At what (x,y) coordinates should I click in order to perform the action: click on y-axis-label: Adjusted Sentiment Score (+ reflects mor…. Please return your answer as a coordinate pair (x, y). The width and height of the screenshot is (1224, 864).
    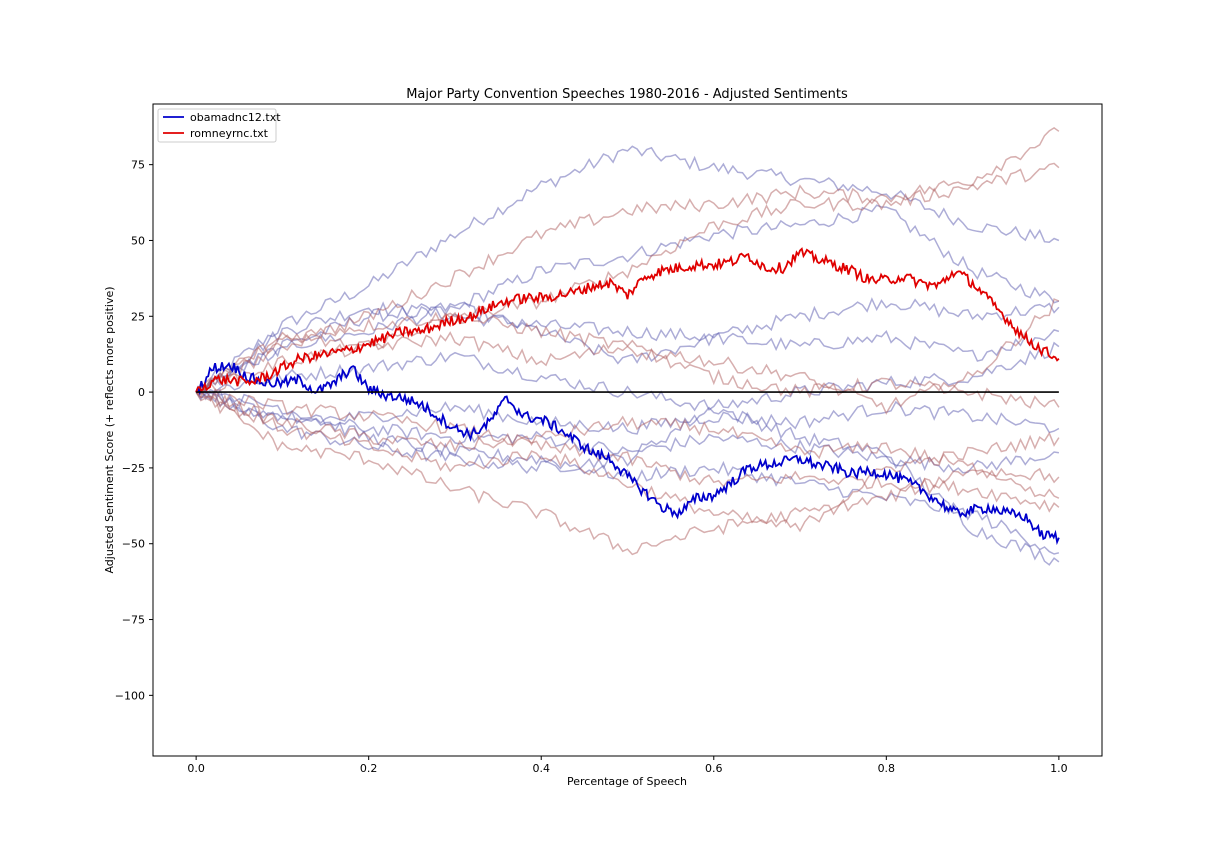
    Looking at the image, I should click on (109, 429).